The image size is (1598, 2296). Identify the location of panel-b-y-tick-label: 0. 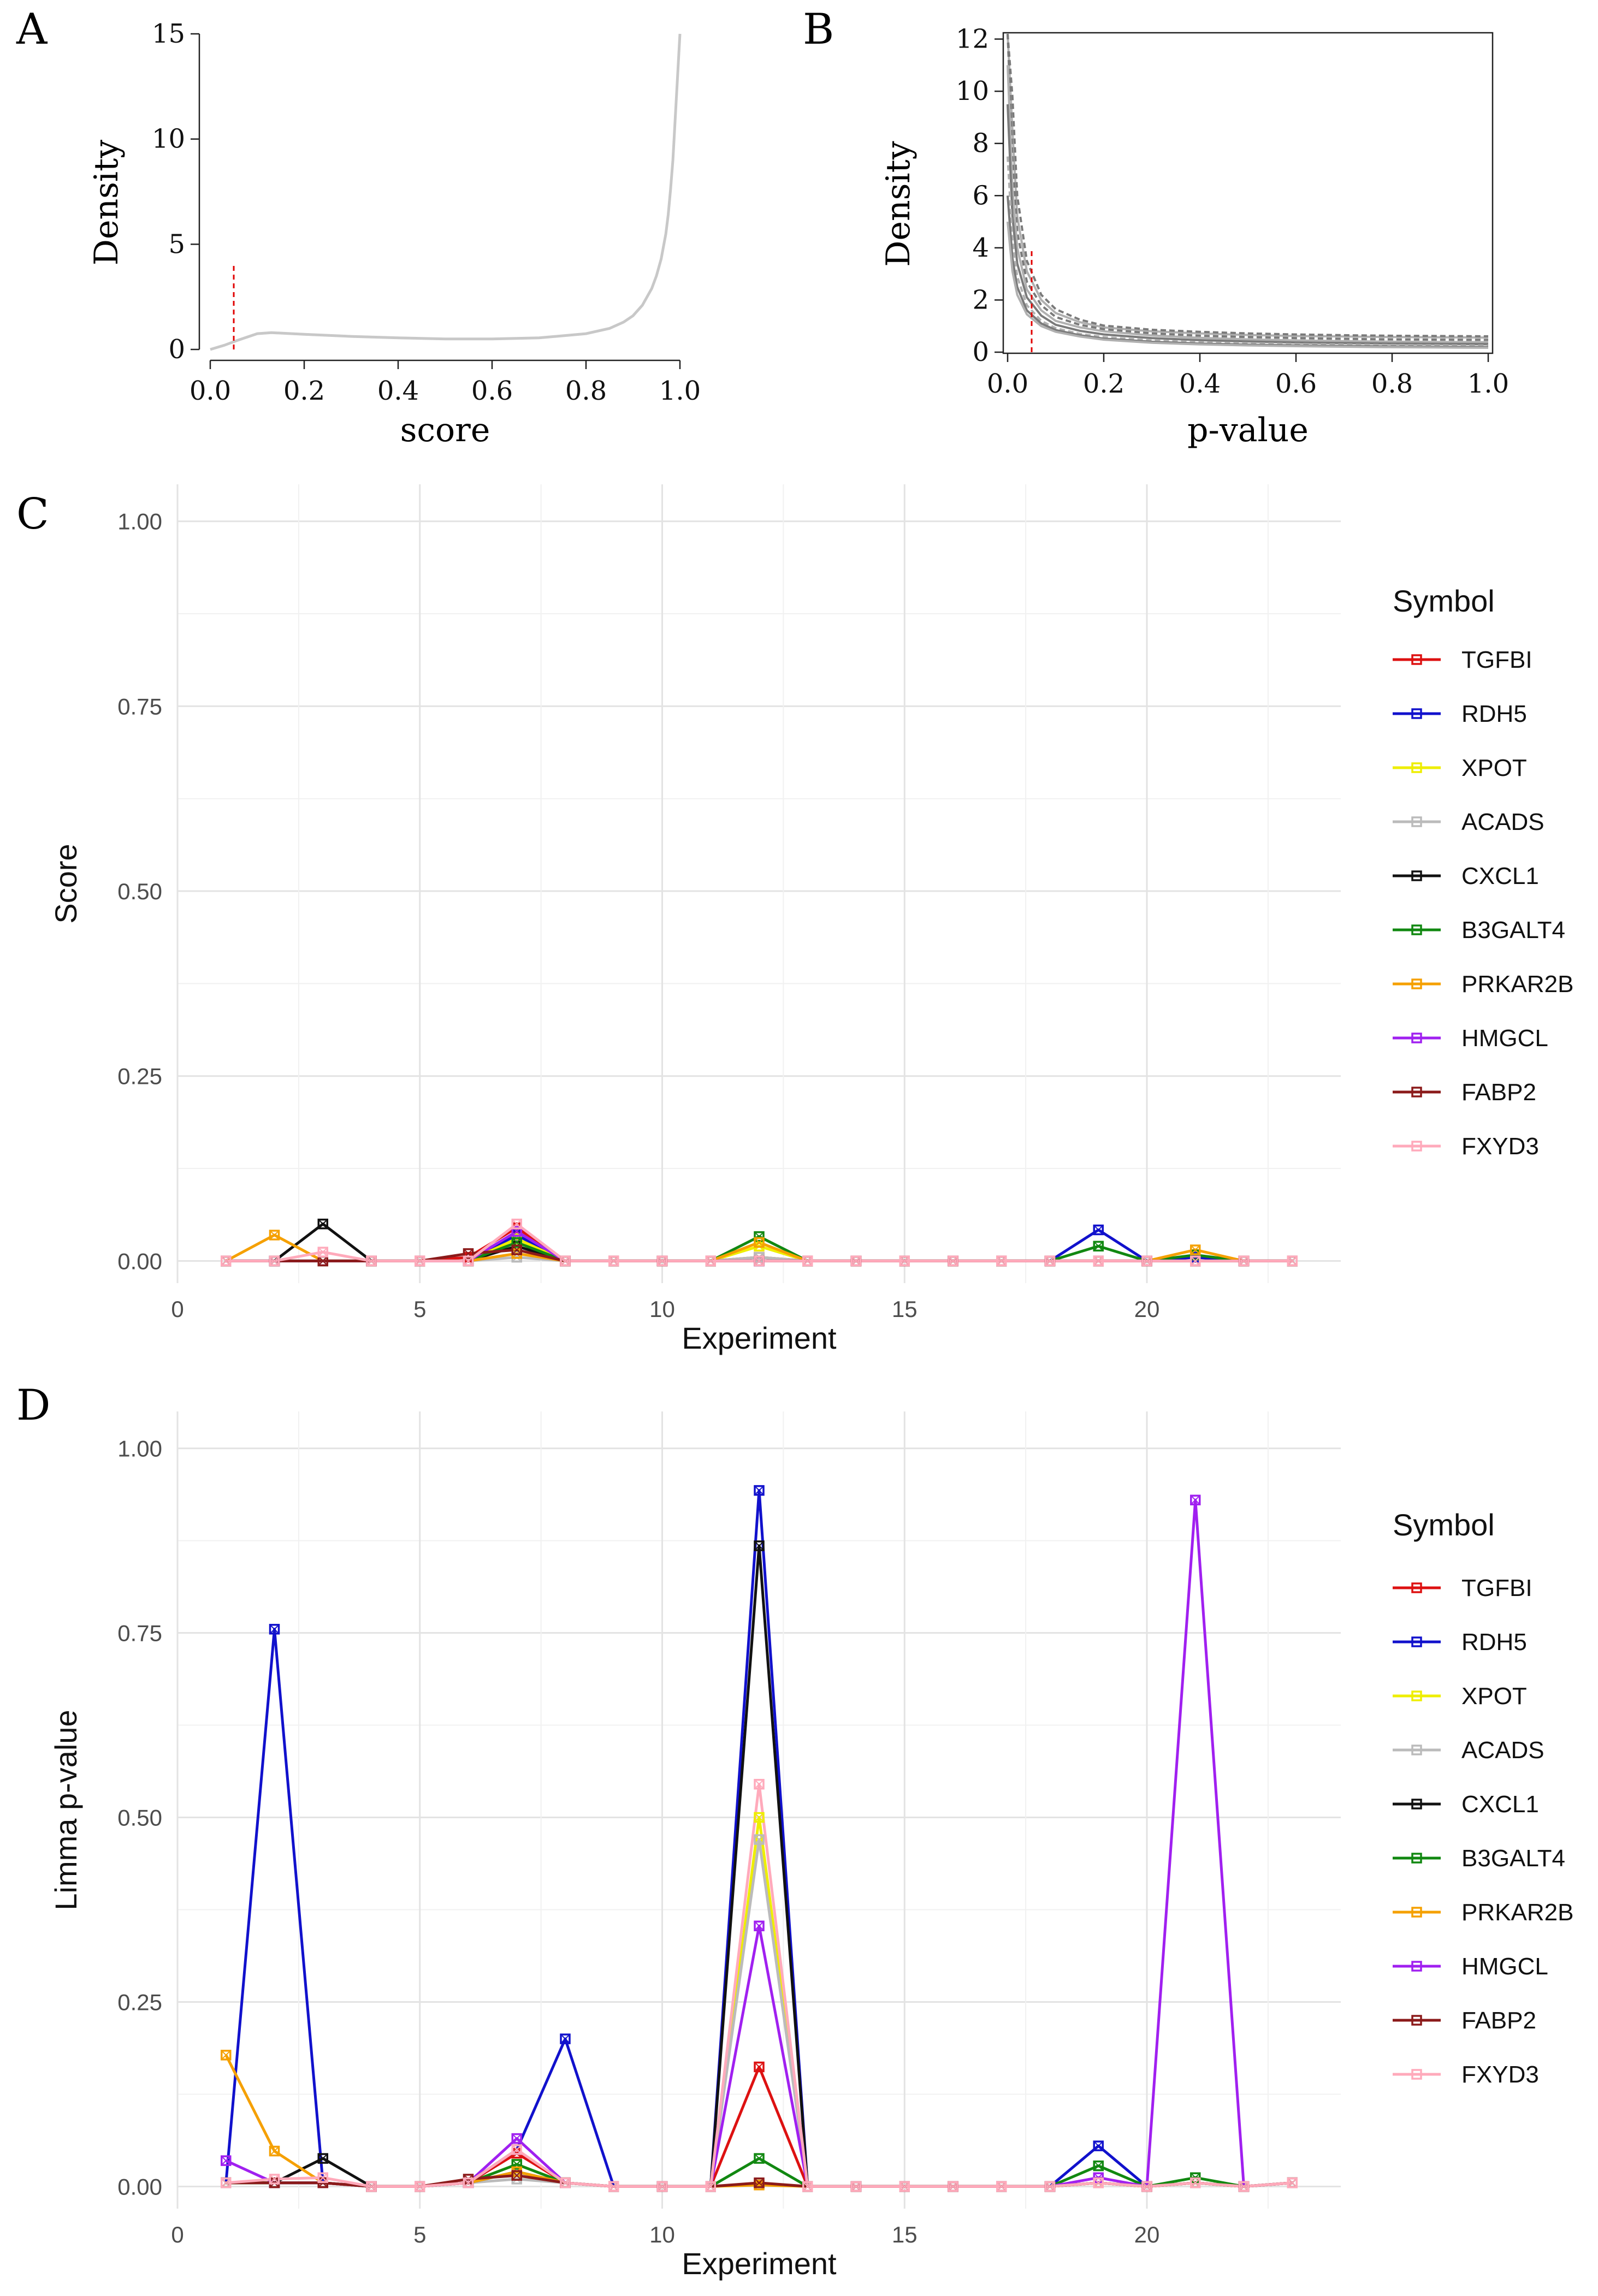
(980, 352).